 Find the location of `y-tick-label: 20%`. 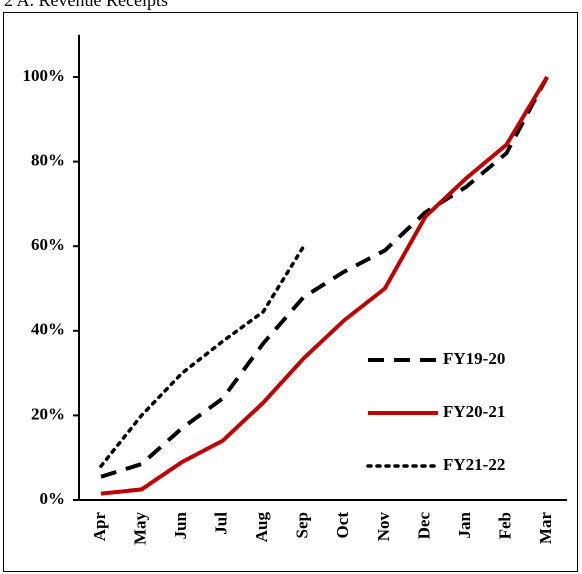

y-tick-label: 20% is located at coordinates (48, 413).